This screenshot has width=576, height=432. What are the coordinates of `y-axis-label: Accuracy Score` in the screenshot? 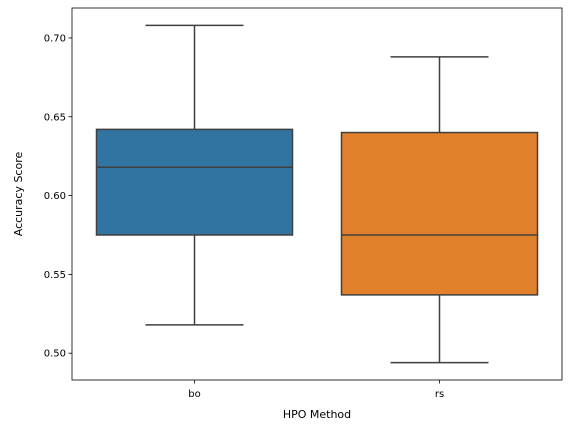 It's located at (18, 194).